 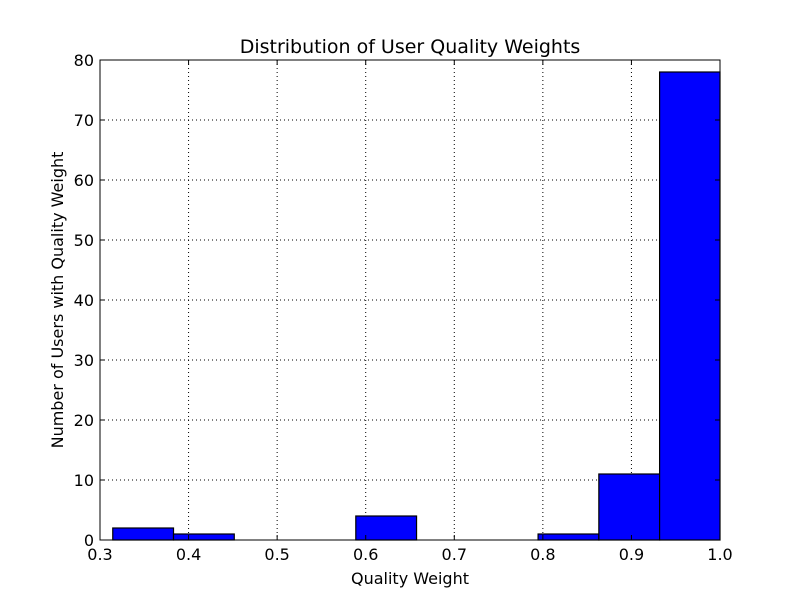 I want to click on y-tick-label: 30, so click(x=84, y=360).